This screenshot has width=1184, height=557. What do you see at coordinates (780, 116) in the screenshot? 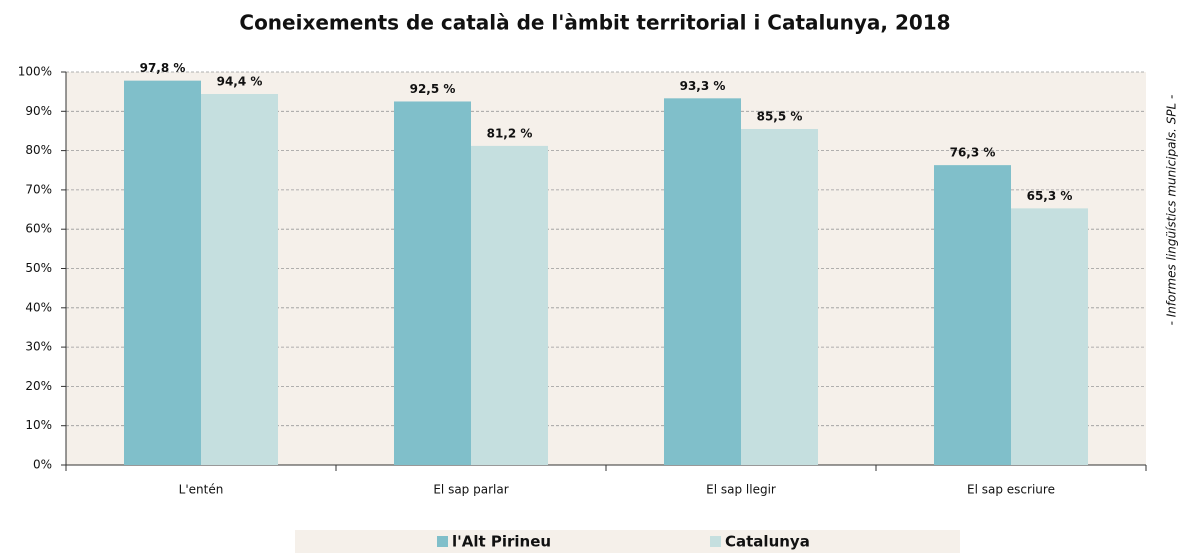
I see `value-label: 85,5 %` at bounding box center [780, 116].